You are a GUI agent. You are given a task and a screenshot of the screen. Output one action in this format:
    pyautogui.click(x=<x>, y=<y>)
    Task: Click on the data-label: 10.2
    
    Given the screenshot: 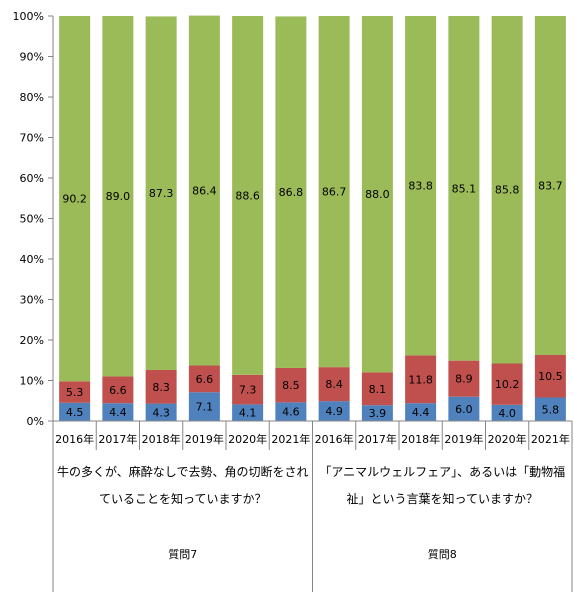 What is the action you would take?
    pyautogui.click(x=507, y=384)
    